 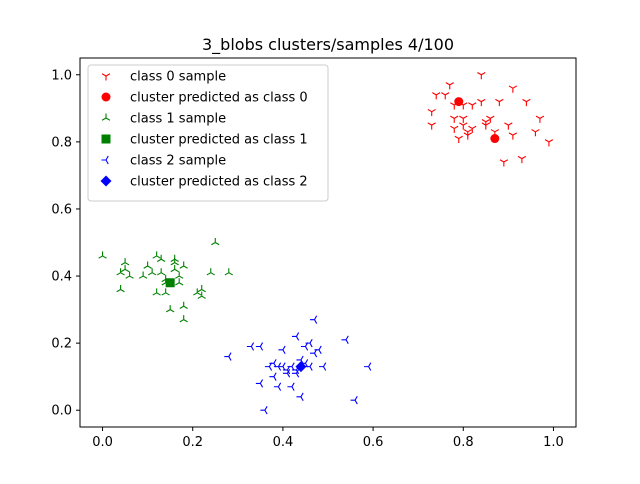 What do you see at coordinates (61, 75) in the screenshot?
I see `y-tick-label: 1.0` at bounding box center [61, 75].